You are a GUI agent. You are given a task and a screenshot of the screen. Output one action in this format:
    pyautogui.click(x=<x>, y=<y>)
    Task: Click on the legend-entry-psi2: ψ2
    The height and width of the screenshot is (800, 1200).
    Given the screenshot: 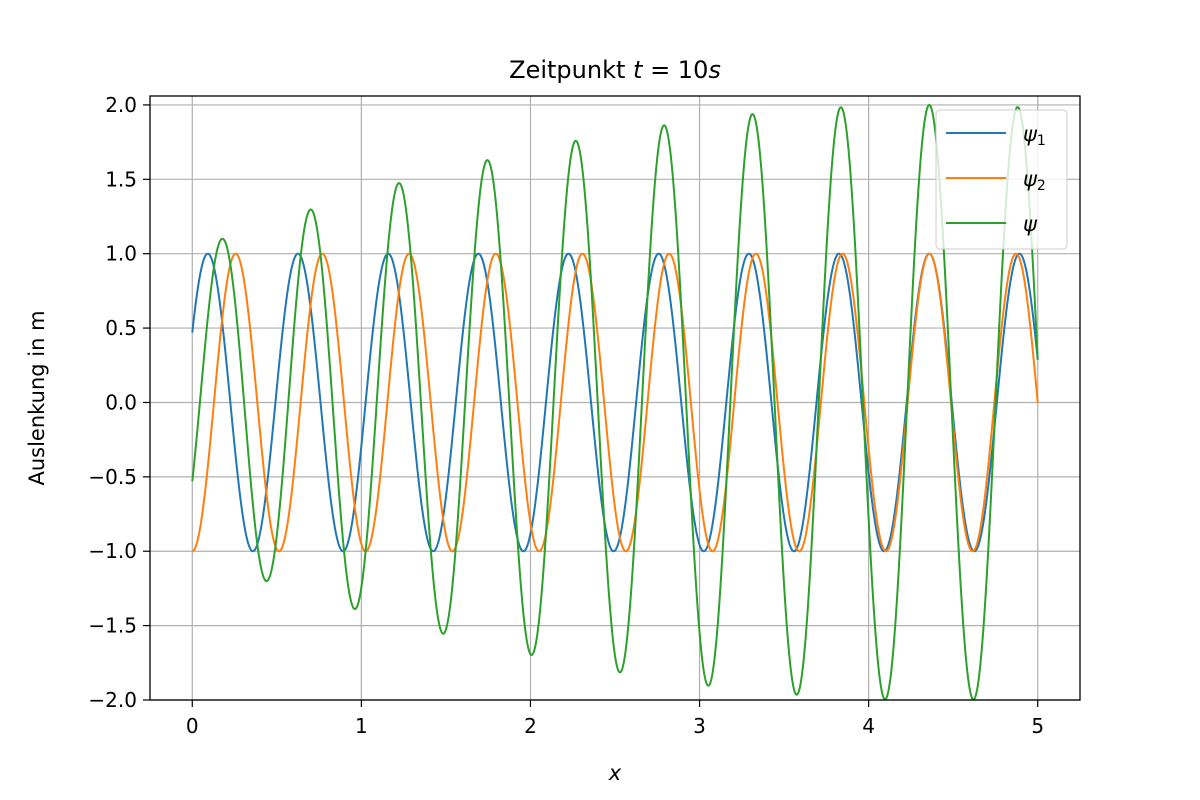 What is the action you would take?
    pyautogui.click(x=996, y=180)
    